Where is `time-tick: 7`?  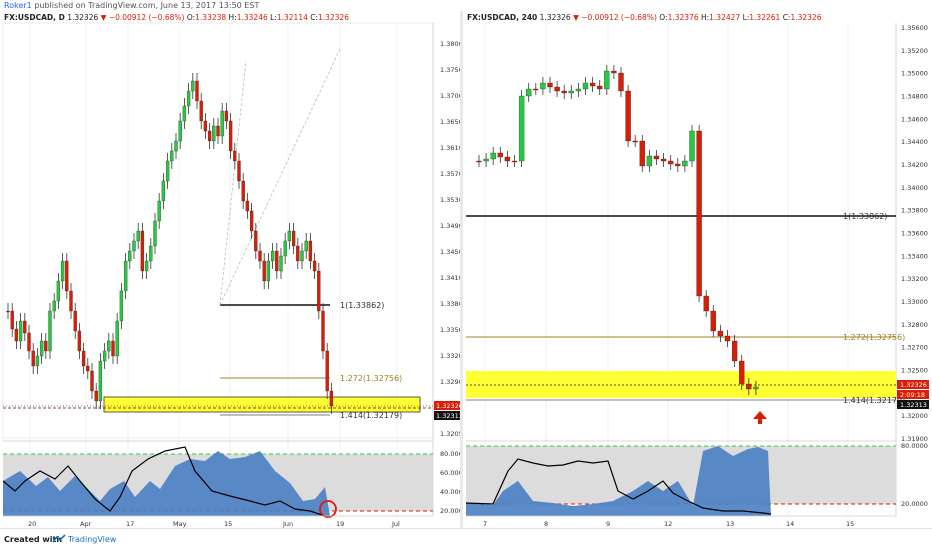
time-tick: 7 is located at coordinates (485, 524).